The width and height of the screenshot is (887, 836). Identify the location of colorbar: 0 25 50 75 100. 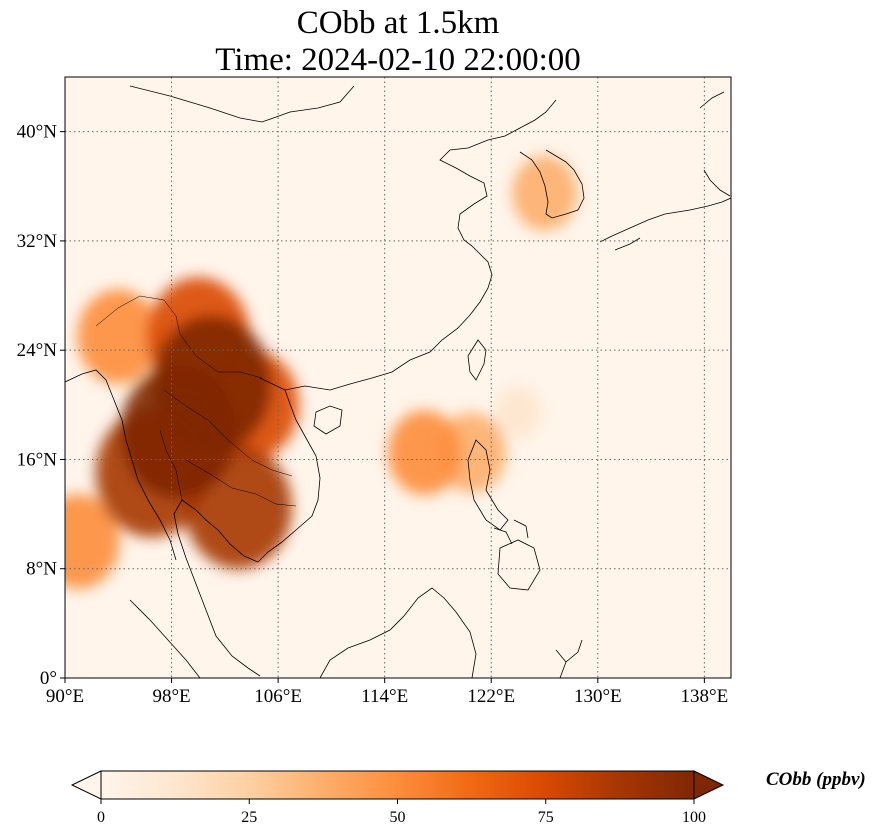
(397, 798).